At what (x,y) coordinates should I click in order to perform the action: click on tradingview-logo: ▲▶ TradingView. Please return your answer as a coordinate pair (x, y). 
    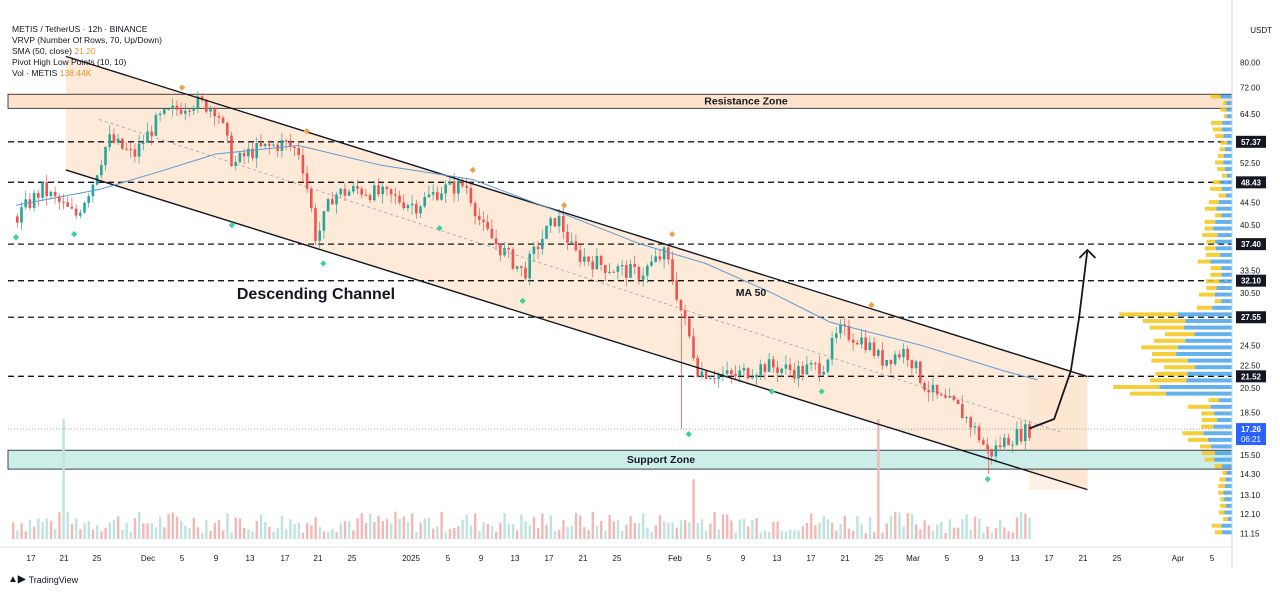
    Looking at the image, I should click on (43, 579).